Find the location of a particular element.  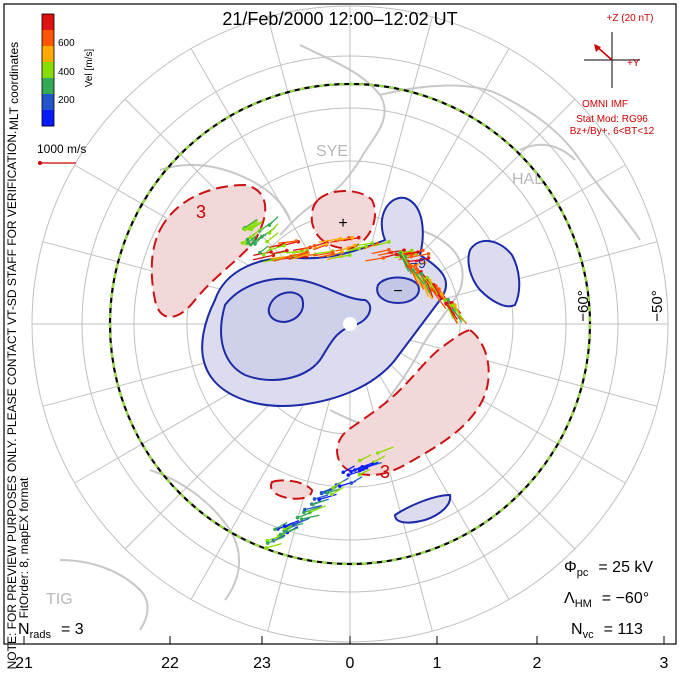

negative-cell-label: −9 is located at coordinates (418, 263).